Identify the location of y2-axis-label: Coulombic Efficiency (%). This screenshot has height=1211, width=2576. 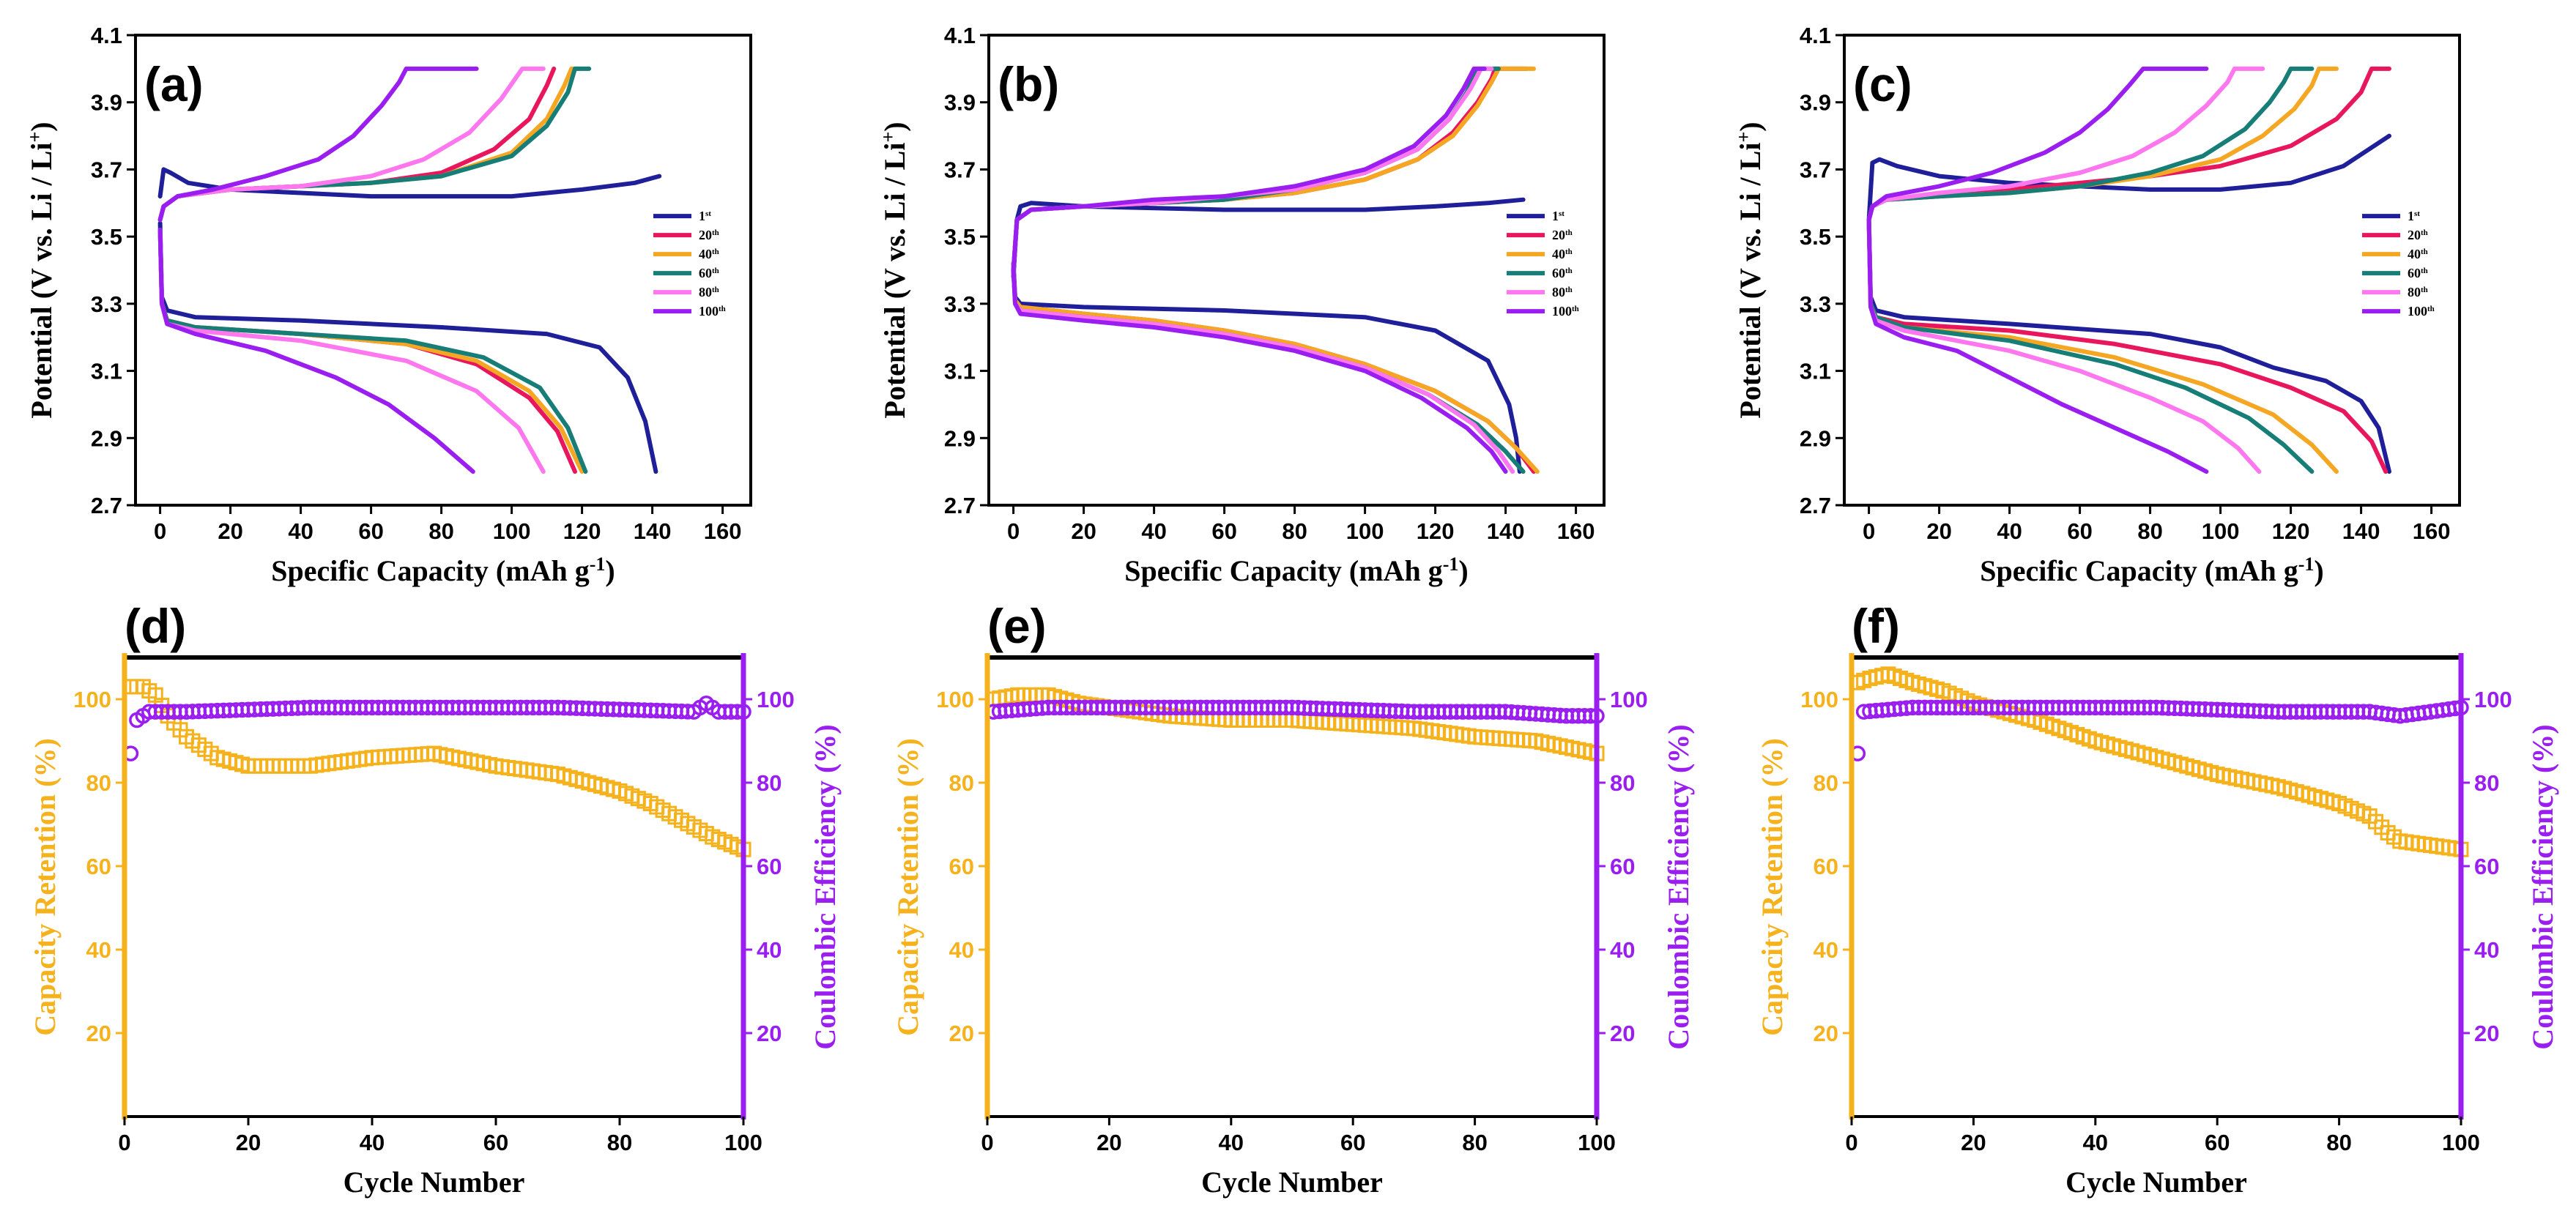
(825, 886).